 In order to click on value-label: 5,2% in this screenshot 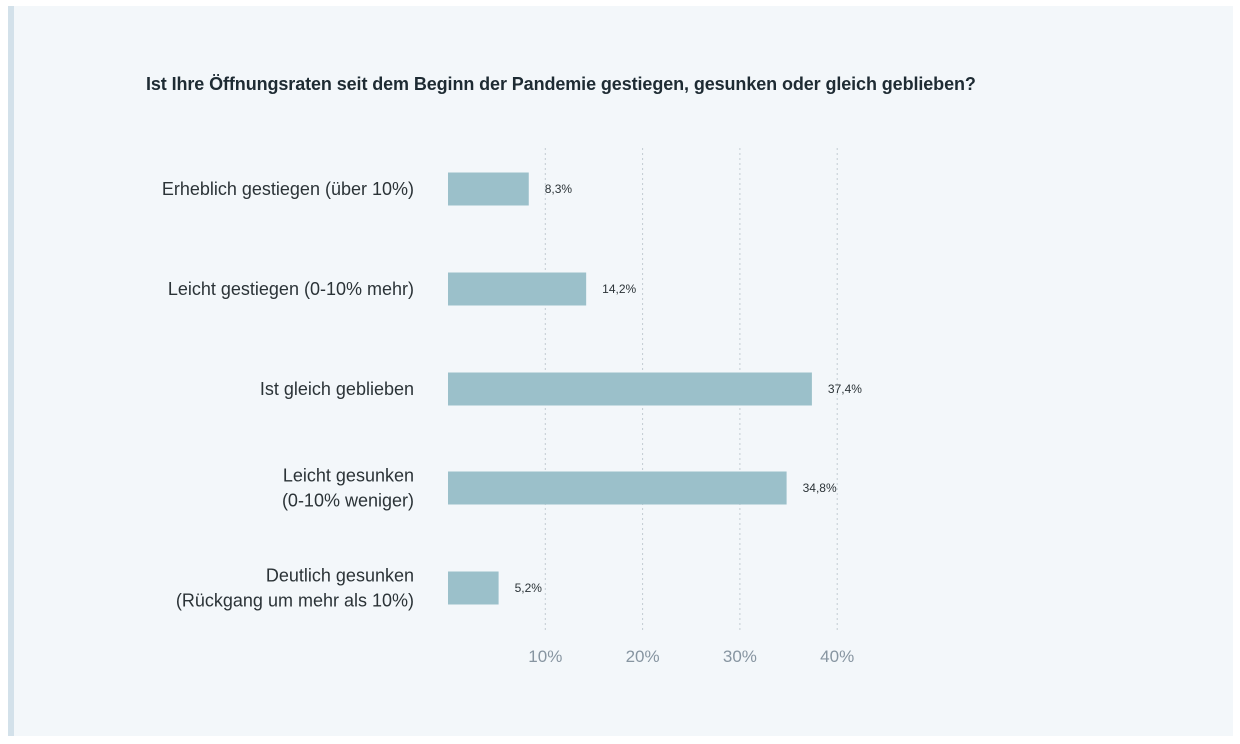, I will do `click(529, 588)`.